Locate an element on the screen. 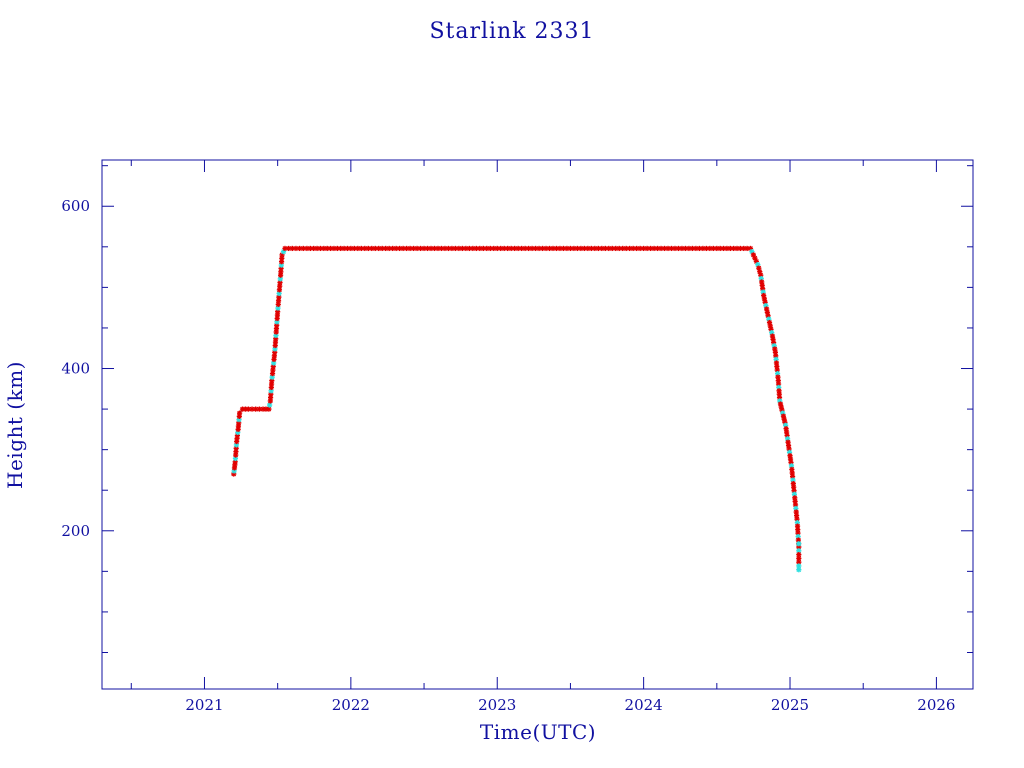 The image size is (1024, 768). x-tick-label: 2023 is located at coordinates (497, 705).